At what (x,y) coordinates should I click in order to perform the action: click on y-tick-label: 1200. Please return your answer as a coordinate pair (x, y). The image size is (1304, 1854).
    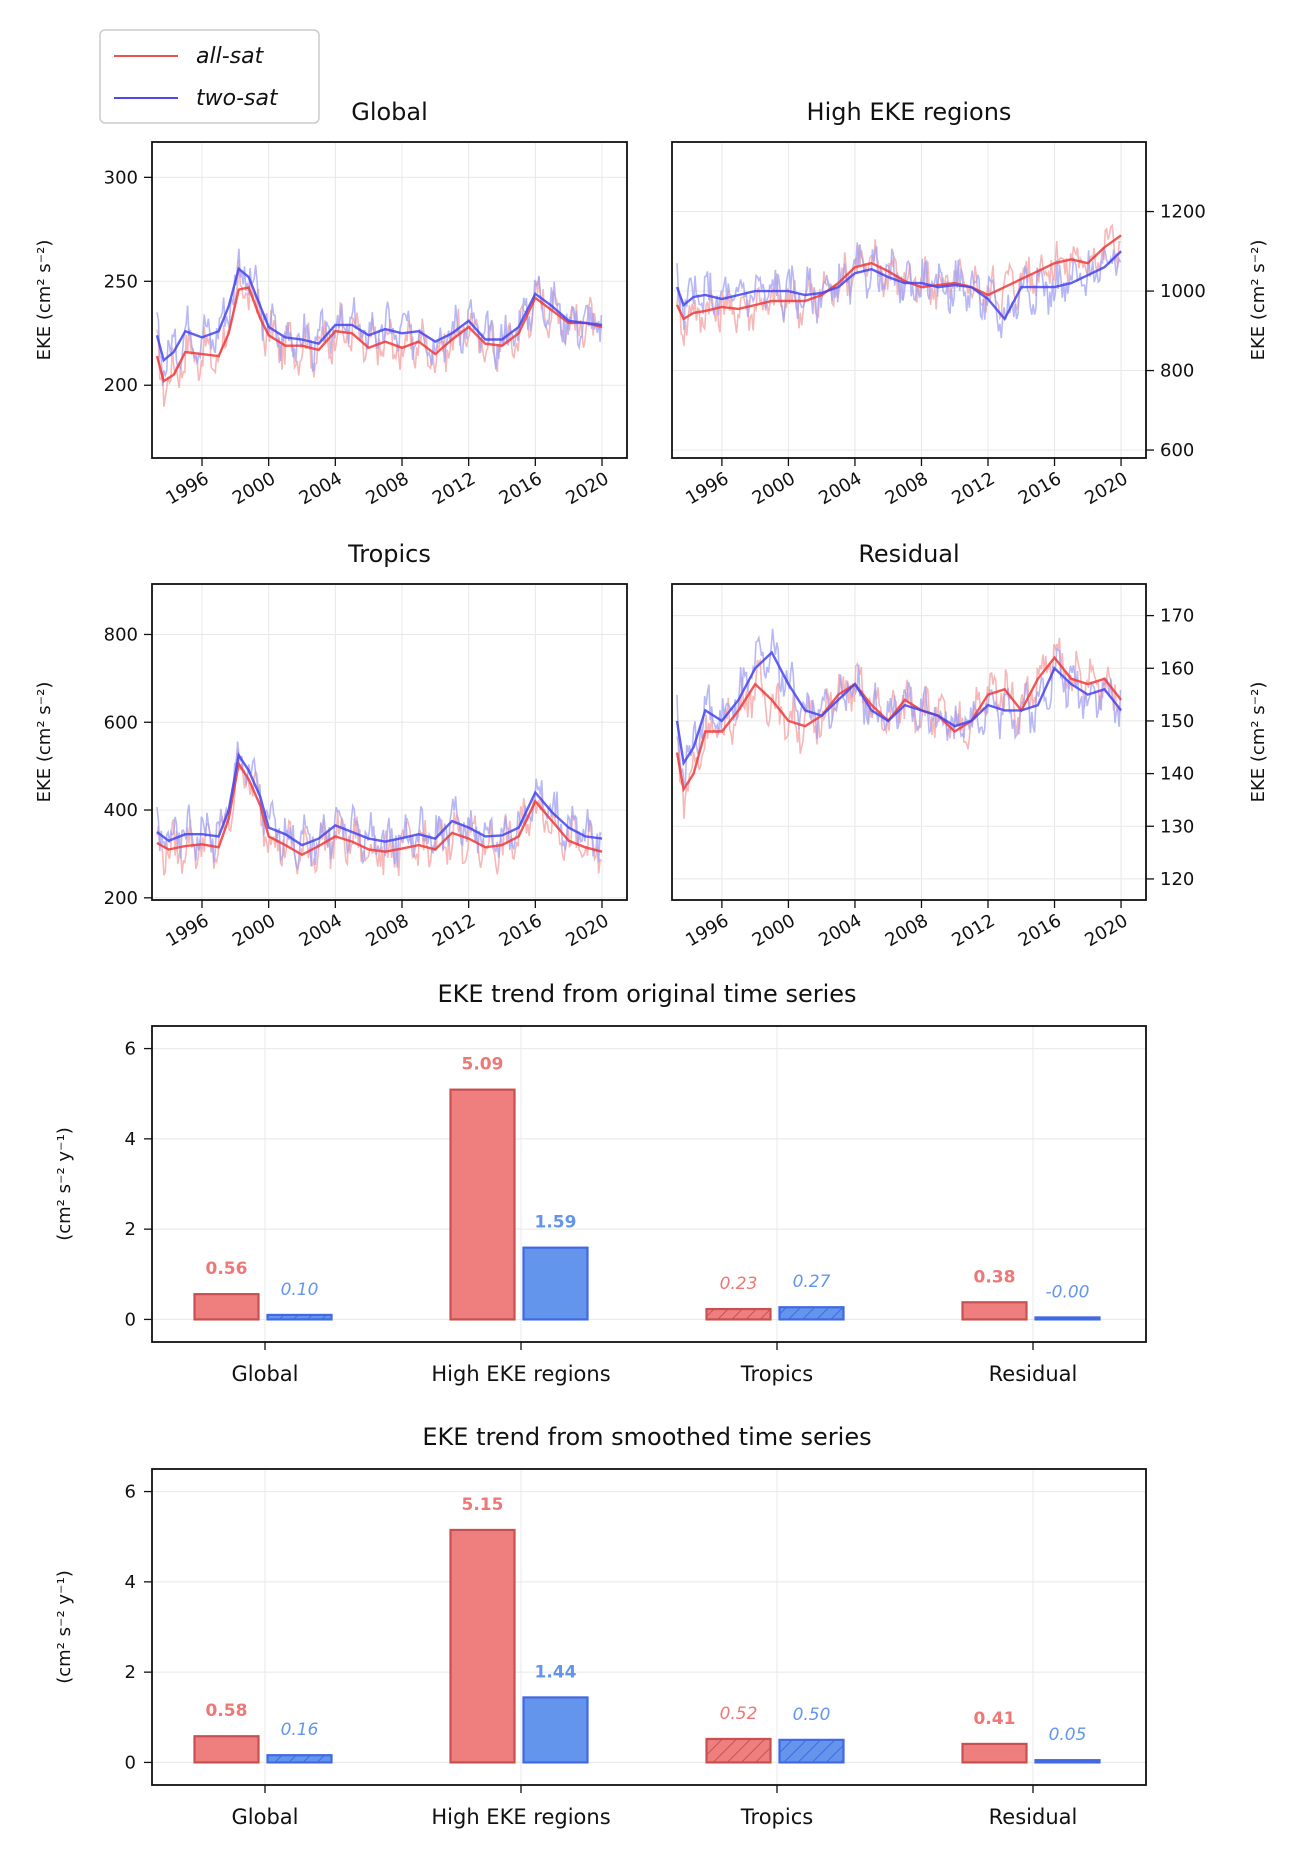
    Looking at the image, I should click on (1183, 212).